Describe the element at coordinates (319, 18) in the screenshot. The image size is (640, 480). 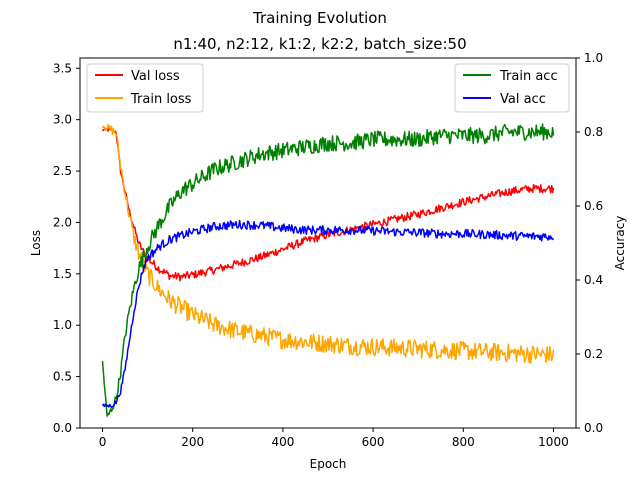
I see `chart-title: Training Evolution` at that location.